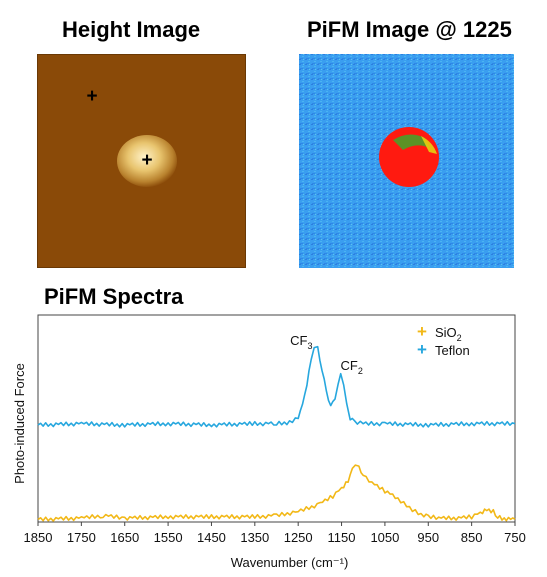 This screenshot has width=547, height=577. What do you see at coordinates (211, 537) in the screenshot?
I see `x-tick-label: 1450` at bounding box center [211, 537].